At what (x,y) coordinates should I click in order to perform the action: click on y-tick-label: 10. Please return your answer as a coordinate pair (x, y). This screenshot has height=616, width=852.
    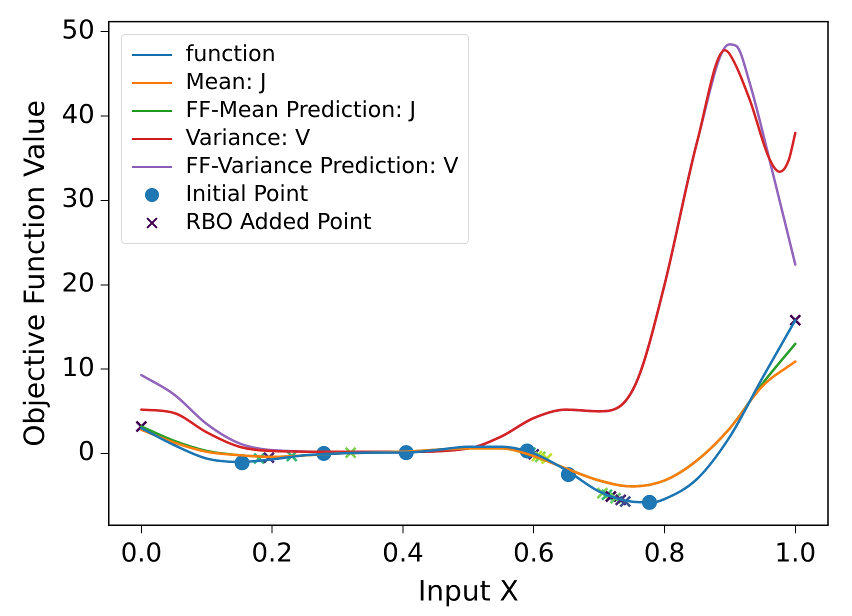
    Looking at the image, I should click on (78, 367).